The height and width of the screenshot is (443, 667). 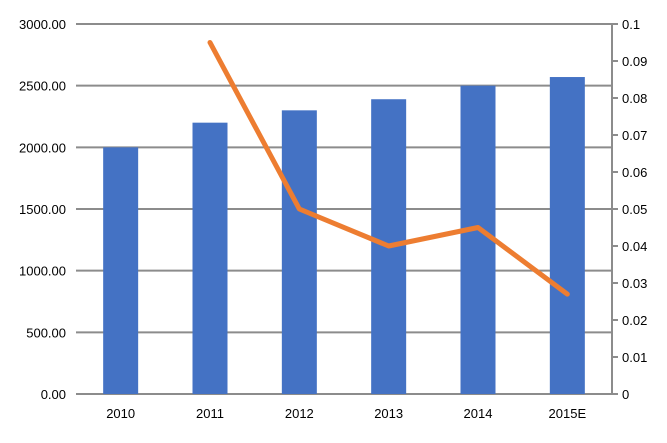 What do you see at coordinates (42, 86) in the screenshot?
I see `left-tick-label: 2500.00` at bounding box center [42, 86].